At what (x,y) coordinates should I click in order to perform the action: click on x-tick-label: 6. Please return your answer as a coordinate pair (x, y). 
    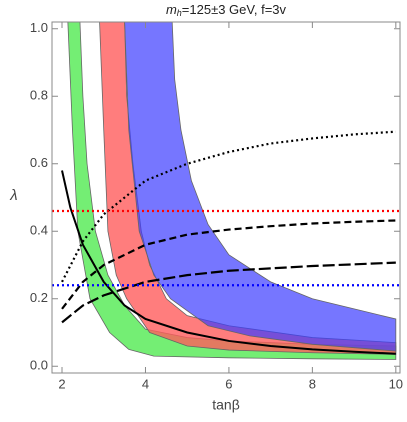
    Looking at the image, I should click on (228, 383).